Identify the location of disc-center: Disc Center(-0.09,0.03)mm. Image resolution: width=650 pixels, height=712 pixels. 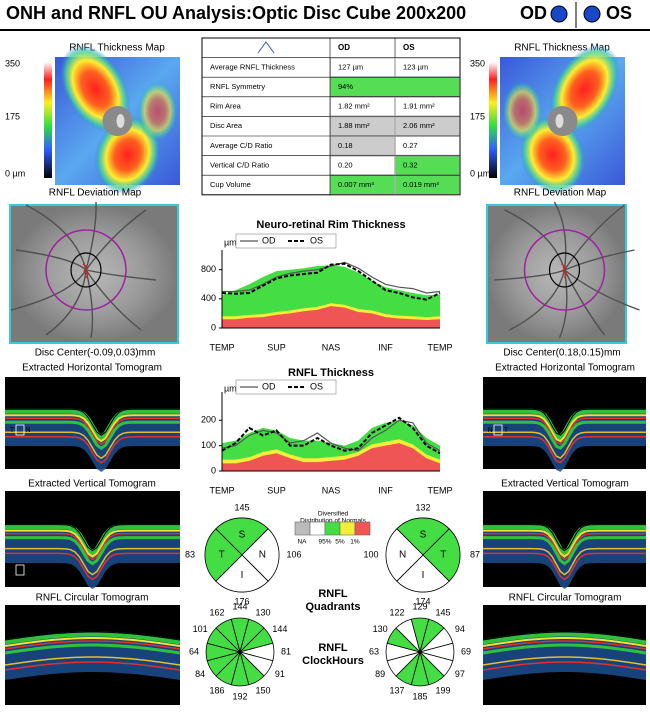
(95, 353).